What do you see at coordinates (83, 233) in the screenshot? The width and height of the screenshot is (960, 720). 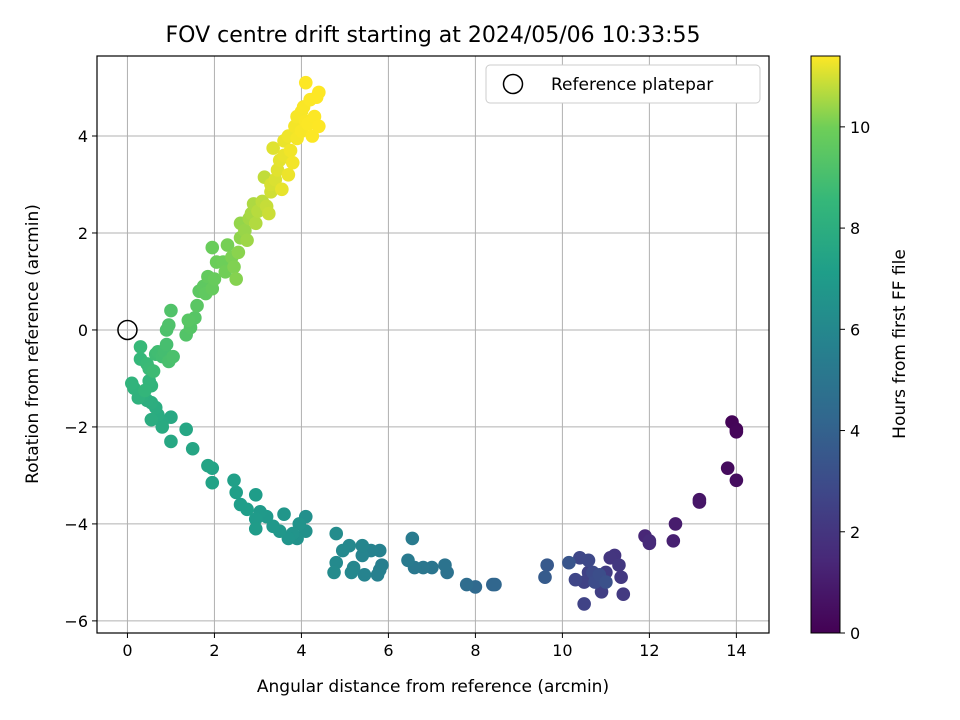 I see `y-tick-label: 2` at bounding box center [83, 233].